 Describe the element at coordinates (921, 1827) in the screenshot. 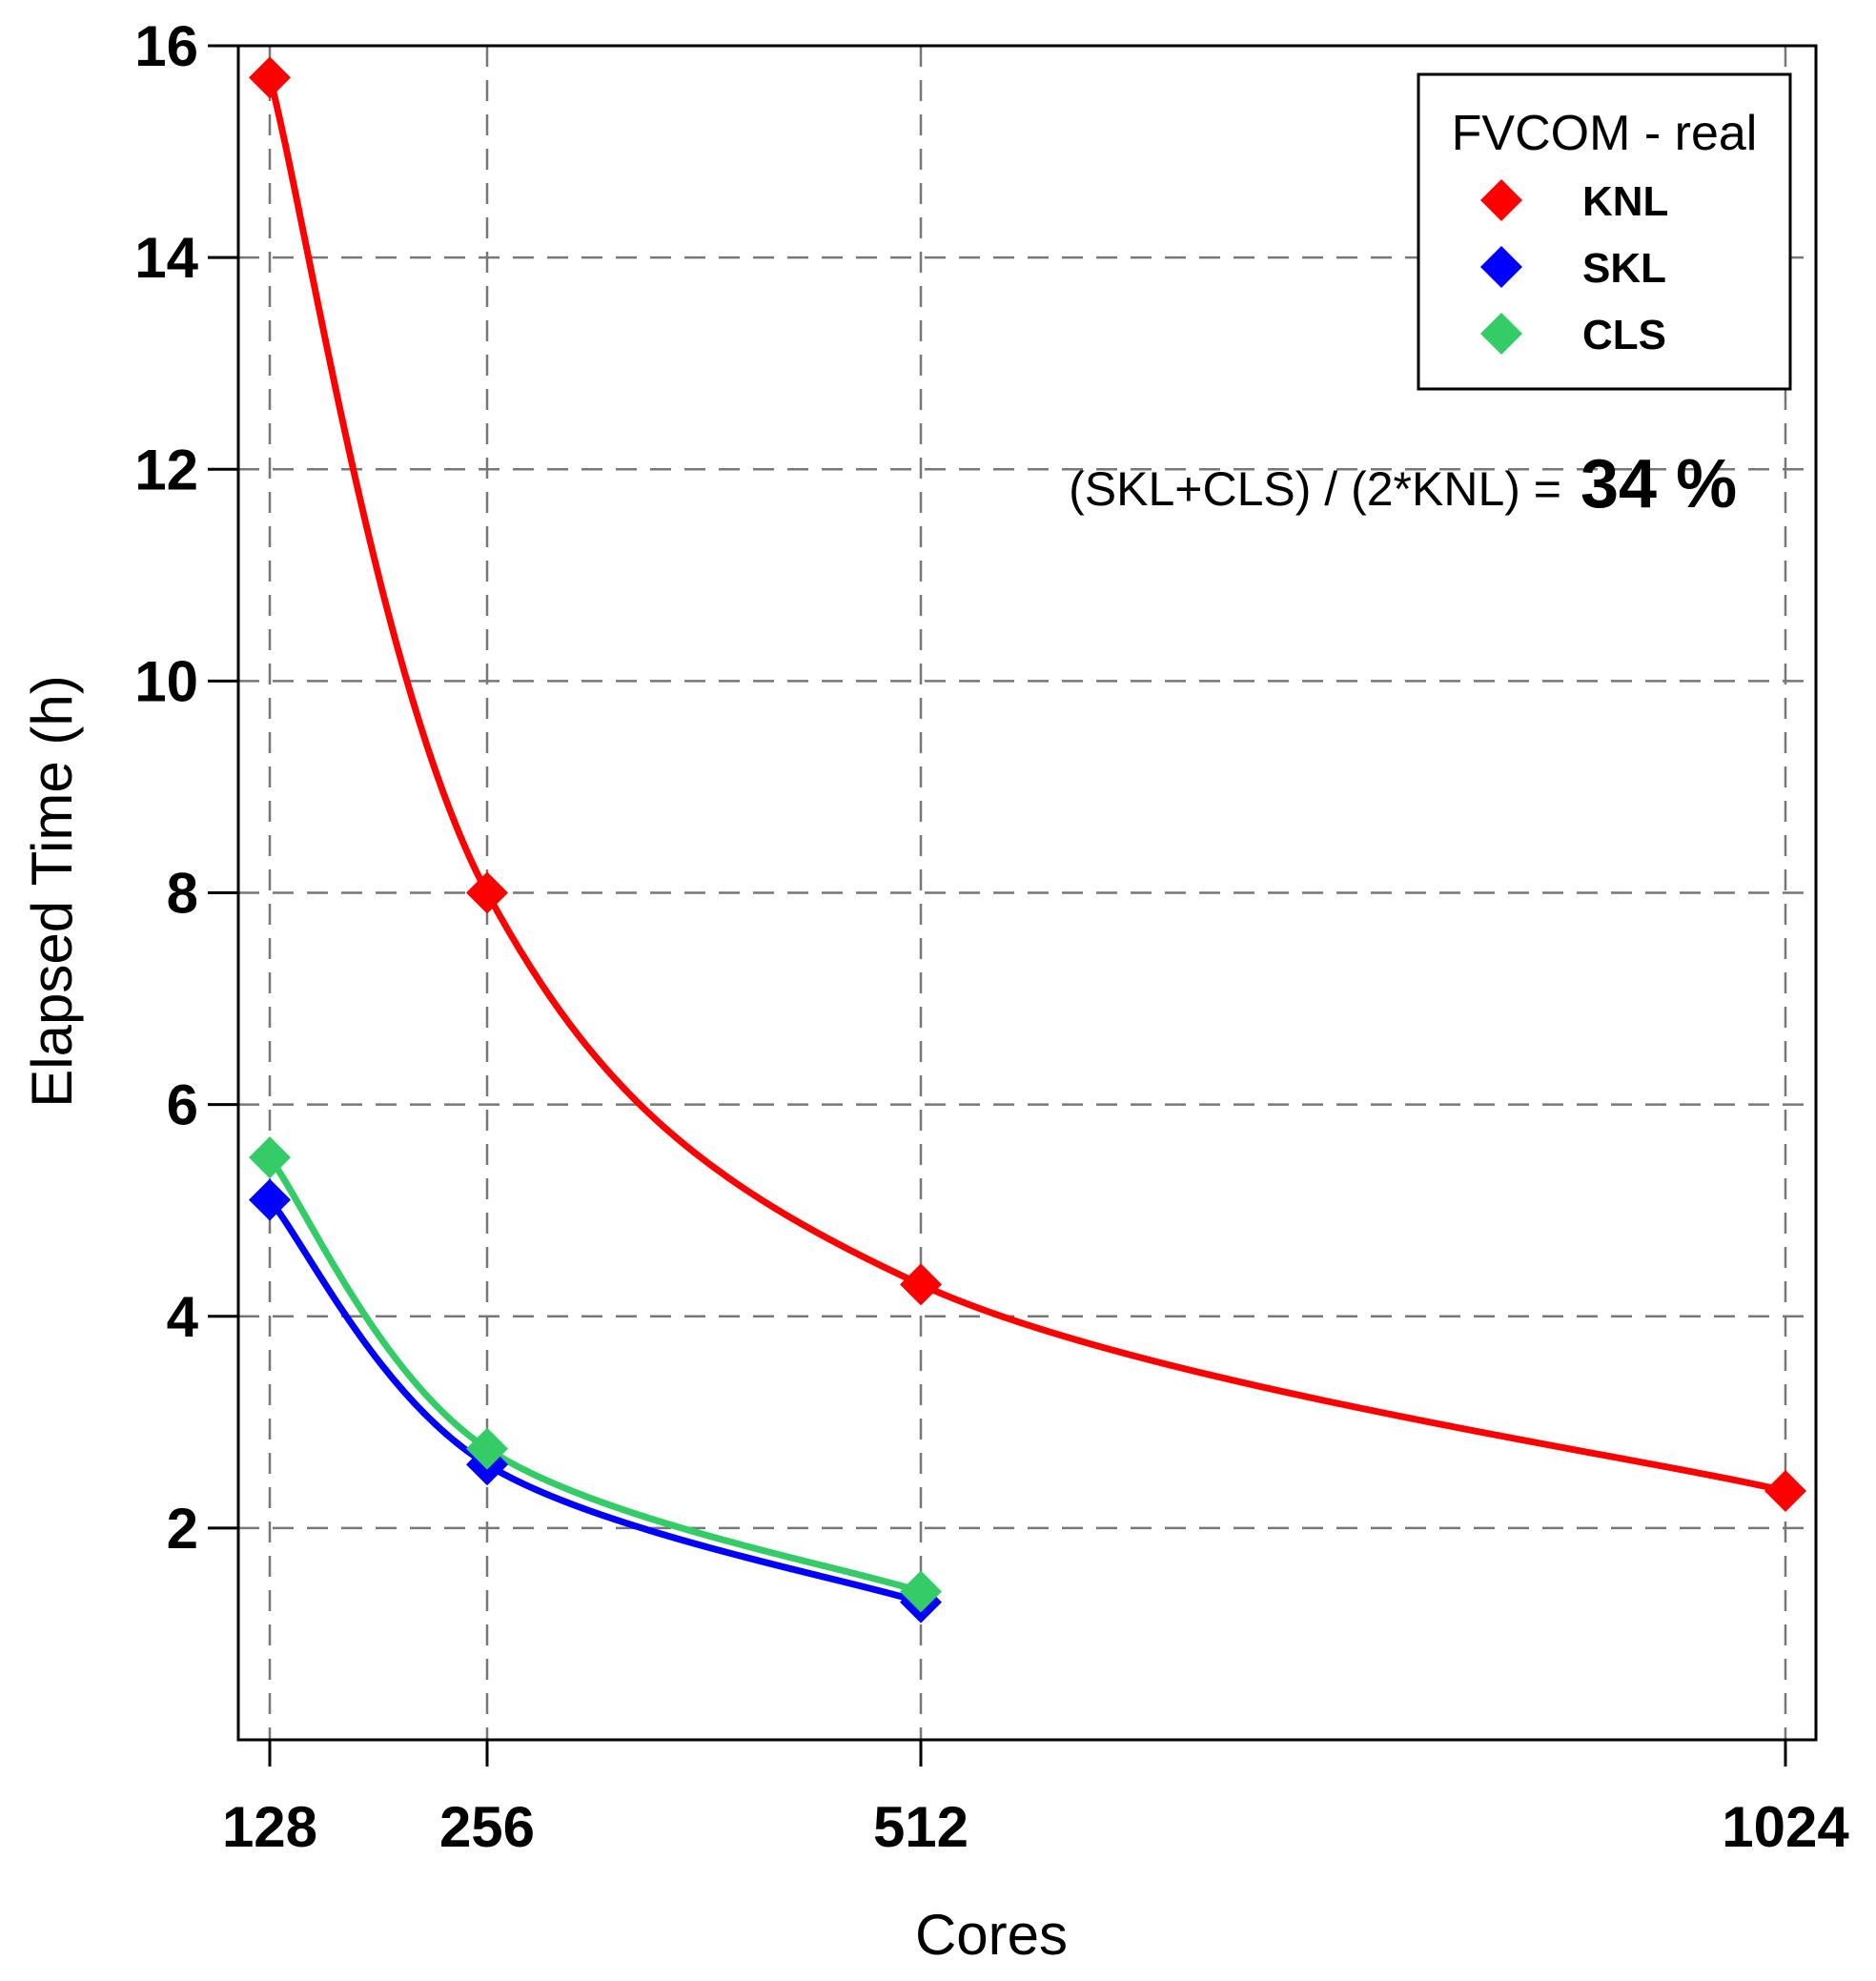

I see `x-tick-label: 512` at that location.